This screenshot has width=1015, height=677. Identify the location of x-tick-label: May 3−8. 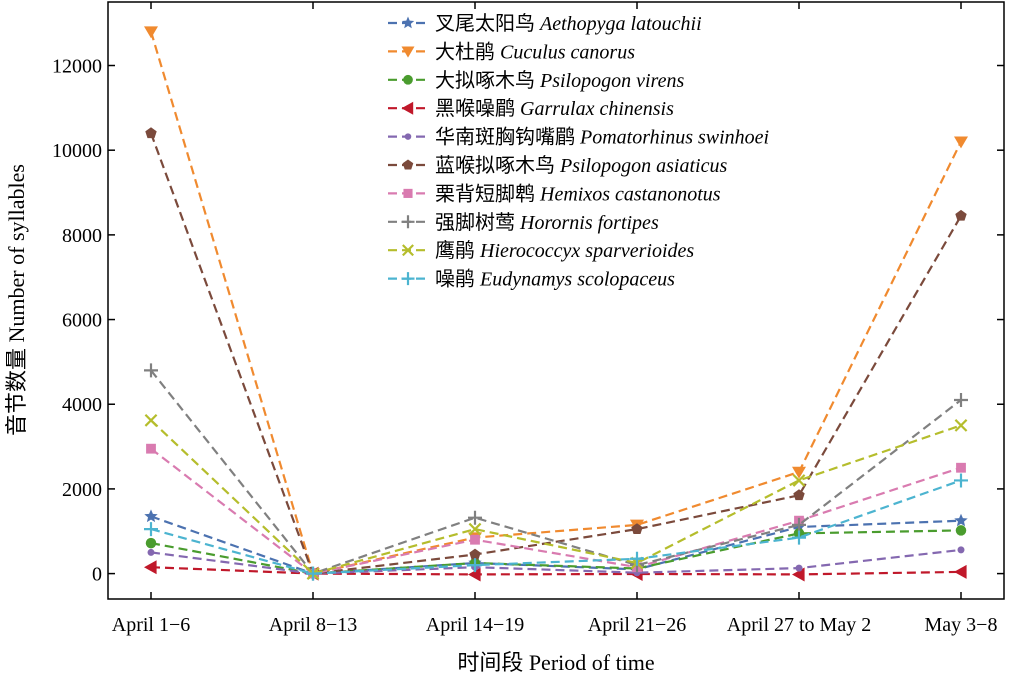
(961, 625).